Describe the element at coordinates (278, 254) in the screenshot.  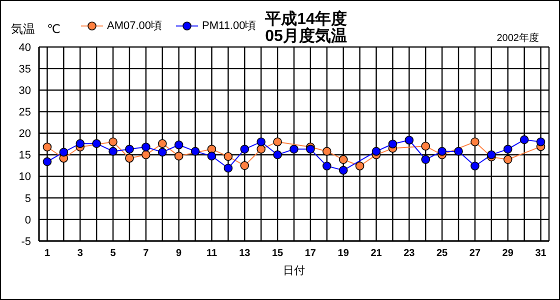
I see `x-tick-label: 15` at that location.